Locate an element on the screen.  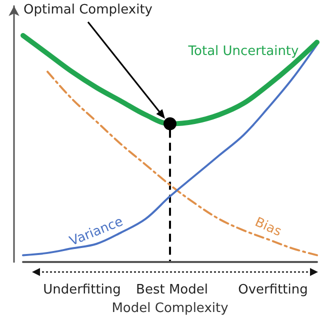
text: Optimal Complexity is located at coordinates (88, 10).